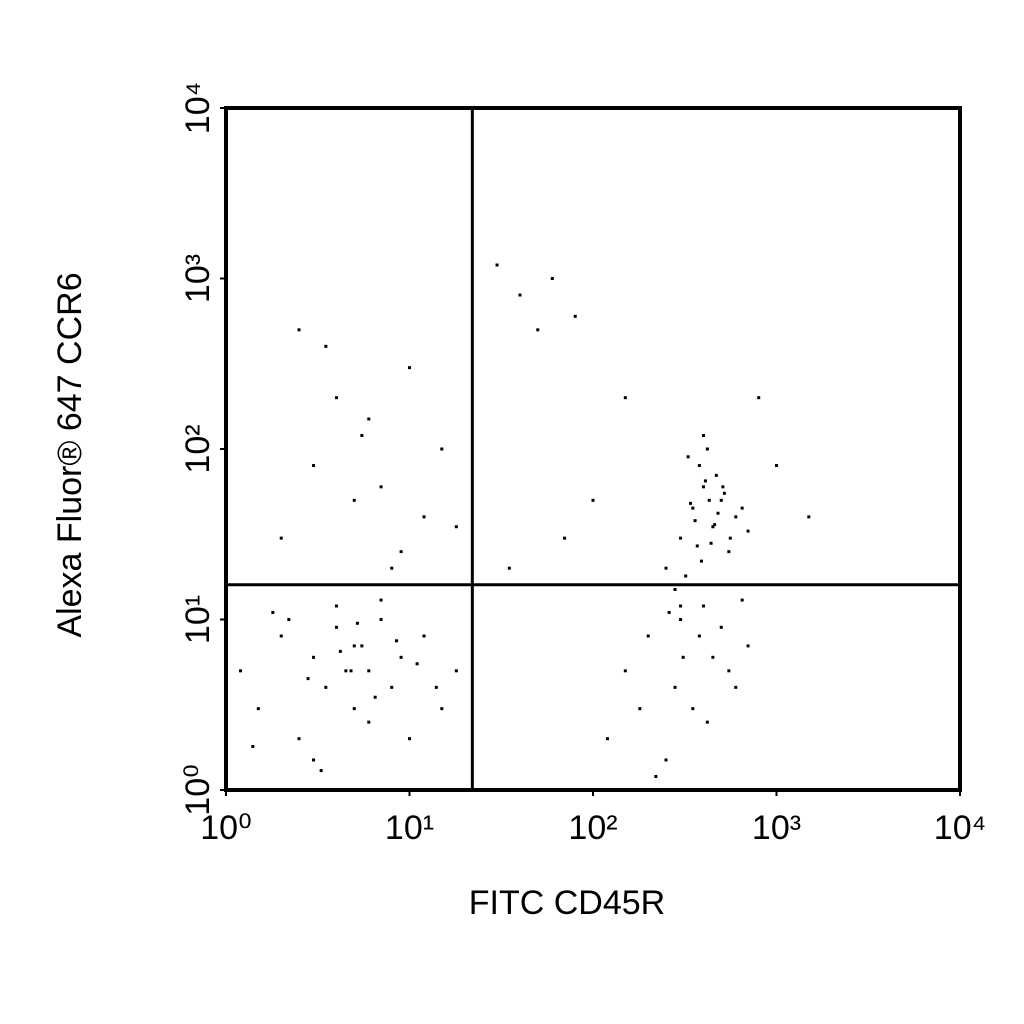  Describe the element at coordinates (198, 448) in the screenshot. I see `y-tick-label: 10²` at that location.